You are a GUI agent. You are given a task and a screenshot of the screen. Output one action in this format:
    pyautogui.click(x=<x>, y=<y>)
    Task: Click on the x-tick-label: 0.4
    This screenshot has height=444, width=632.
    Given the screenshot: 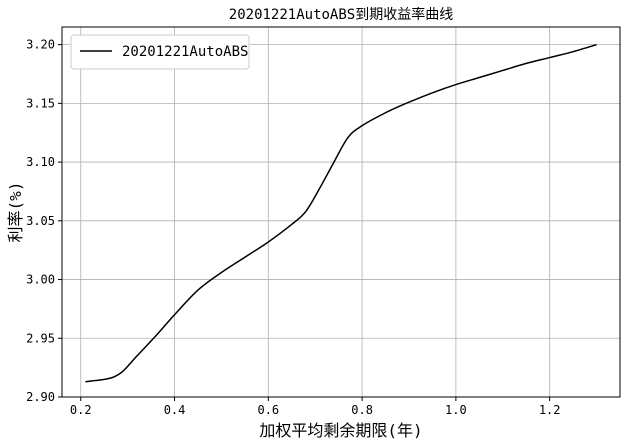 What is the action you would take?
    pyautogui.click(x=175, y=410)
    